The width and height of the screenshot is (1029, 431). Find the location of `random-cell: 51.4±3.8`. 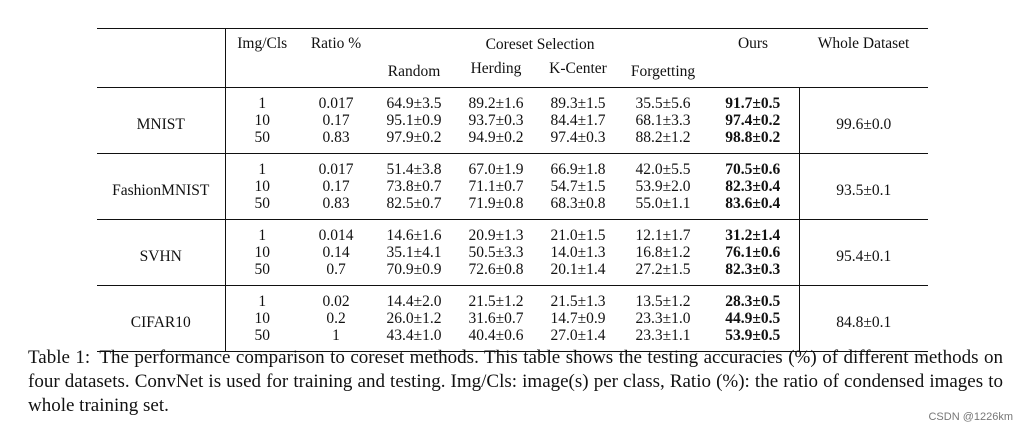

random-cell: 51.4±3.8 is located at coordinates (414, 169).